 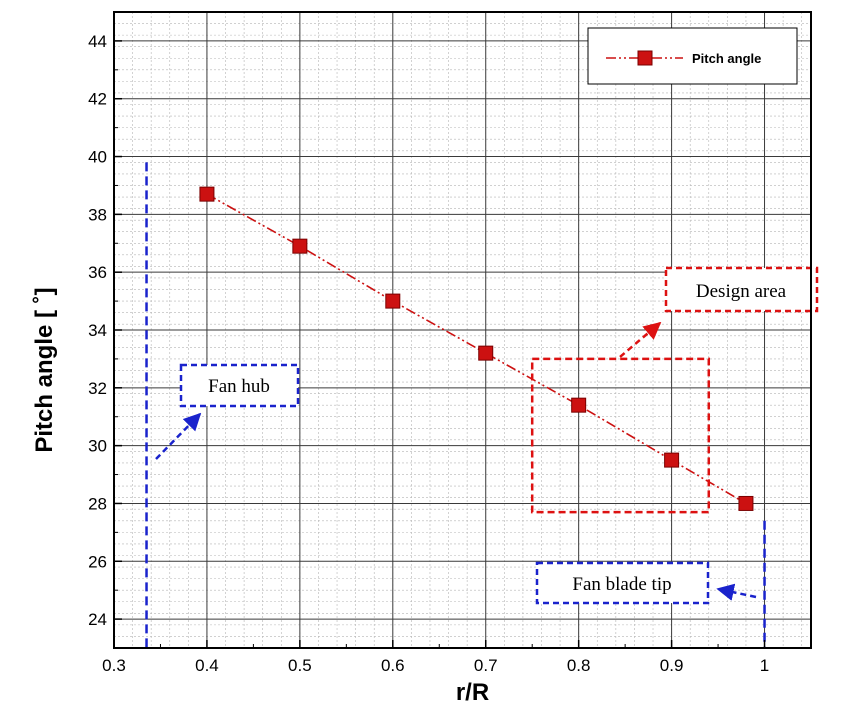 I want to click on fan-hub-label-box, so click(x=239, y=385).